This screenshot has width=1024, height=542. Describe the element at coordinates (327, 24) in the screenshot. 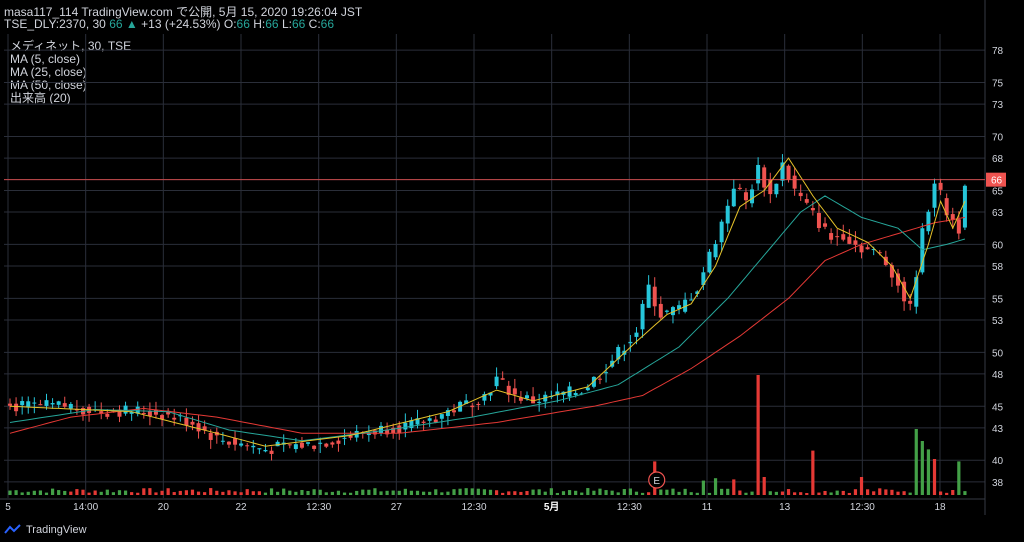

I see `close-value: 66` at that location.